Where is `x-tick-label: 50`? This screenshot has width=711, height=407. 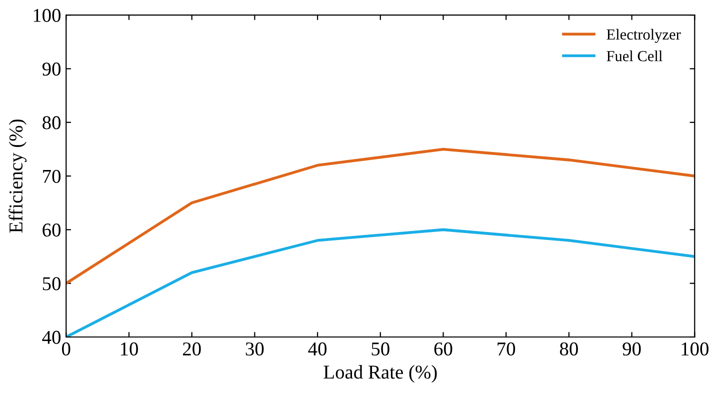 x-tick-label: 50 is located at coordinates (381, 349).